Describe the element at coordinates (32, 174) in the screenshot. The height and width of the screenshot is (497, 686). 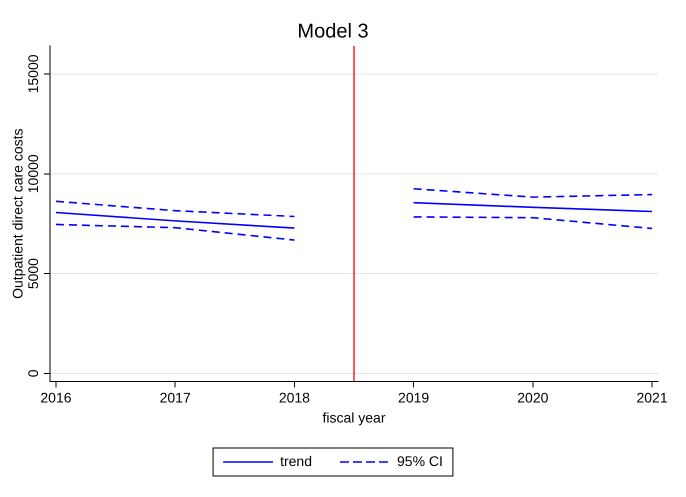
I see `y-tick-label: 10000` at that location.